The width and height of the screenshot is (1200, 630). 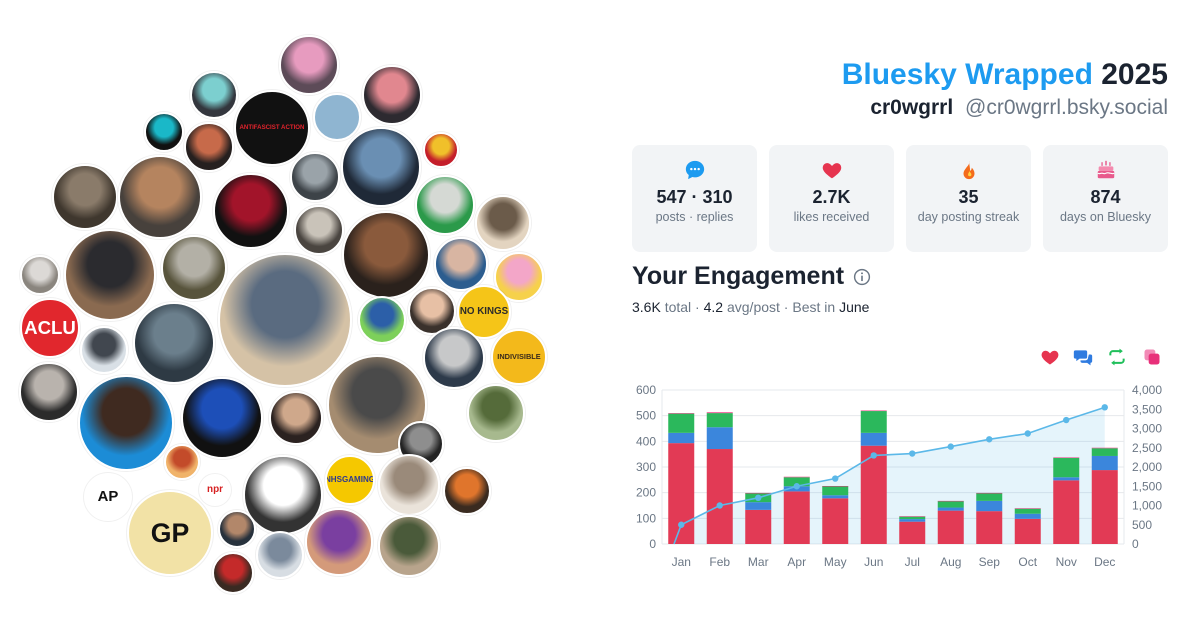 I want to click on account-logo-avatar: npr, so click(x=215, y=490).